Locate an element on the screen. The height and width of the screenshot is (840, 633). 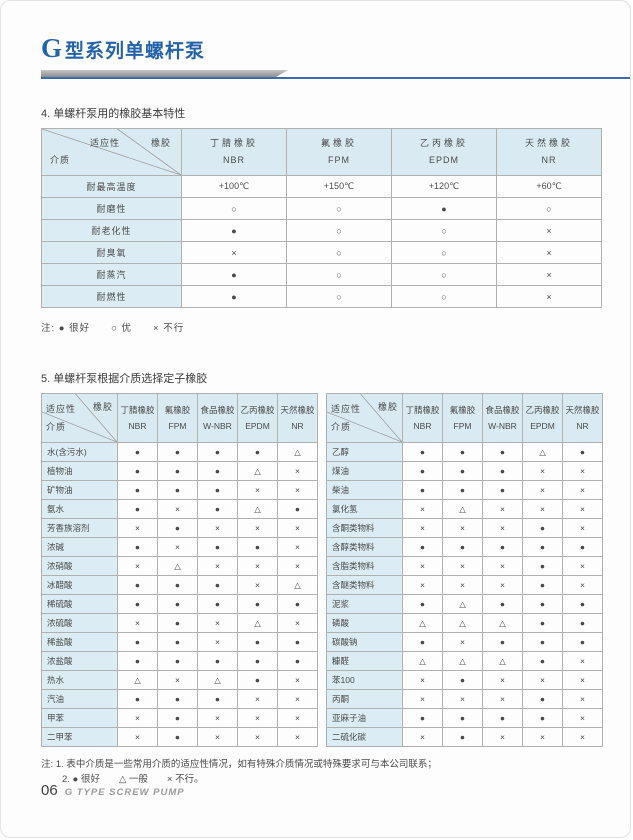
page-header: G 型系列单螺杆泵 is located at coordinates (335, 58).